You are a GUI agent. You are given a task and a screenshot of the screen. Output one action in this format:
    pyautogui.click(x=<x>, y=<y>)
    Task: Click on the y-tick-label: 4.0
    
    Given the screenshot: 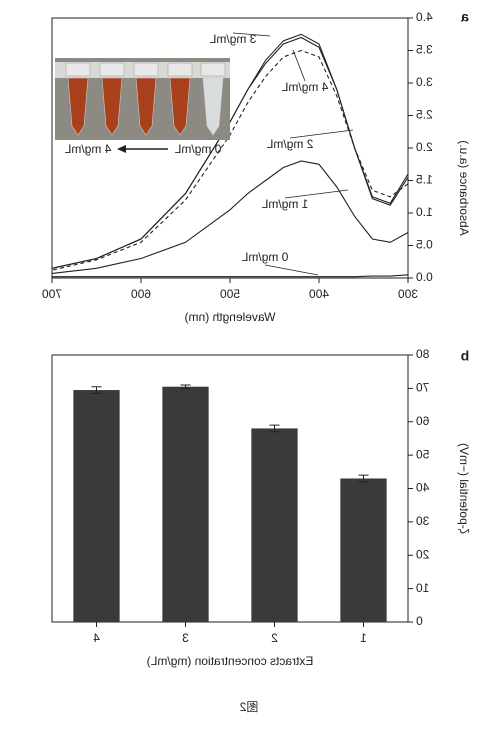 What is the action you would take?
    pyautogui.click(x=424, y=17)
    